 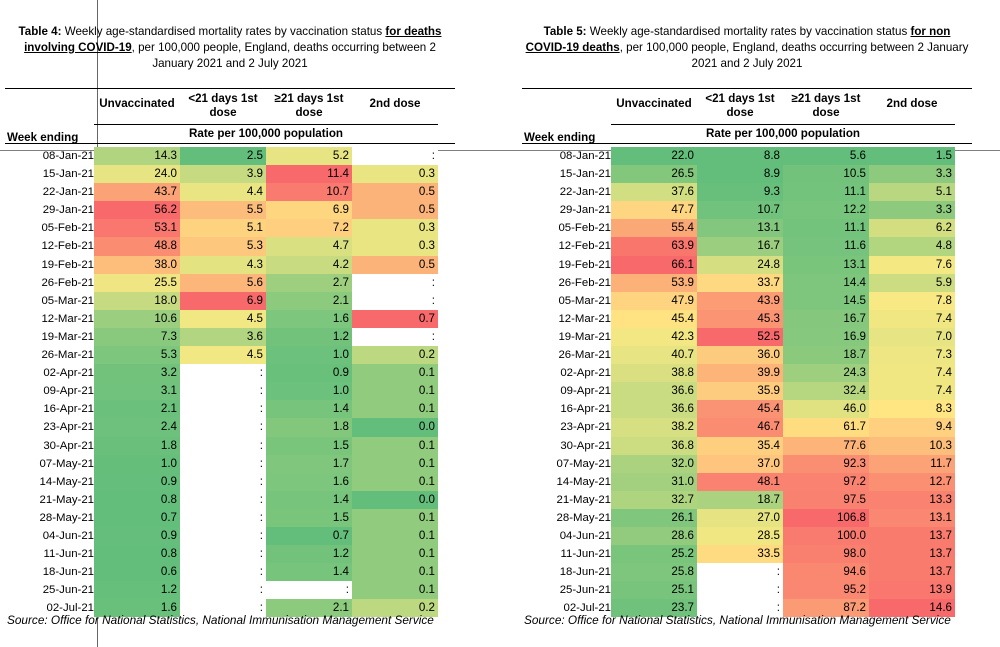 What do you see at coordinates (826, 517) in the screenshot?
I see `rate-cell: 106.8` at bounding box center [826, 517].